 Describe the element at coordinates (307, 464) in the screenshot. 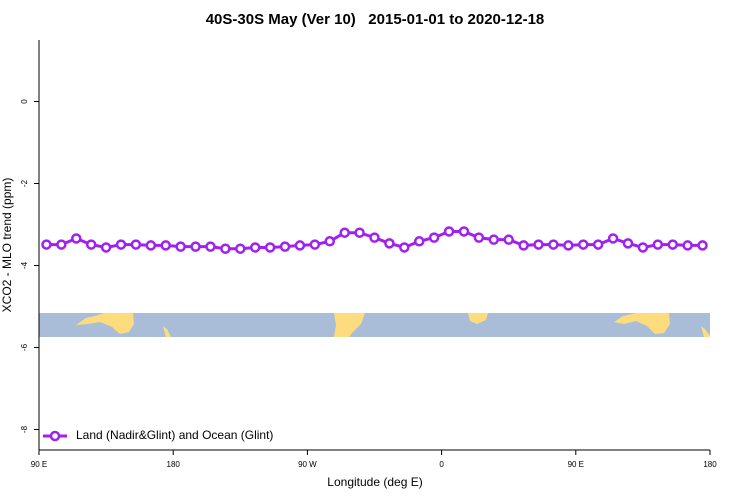

I see `x-tick-label: 90 W` at that location.